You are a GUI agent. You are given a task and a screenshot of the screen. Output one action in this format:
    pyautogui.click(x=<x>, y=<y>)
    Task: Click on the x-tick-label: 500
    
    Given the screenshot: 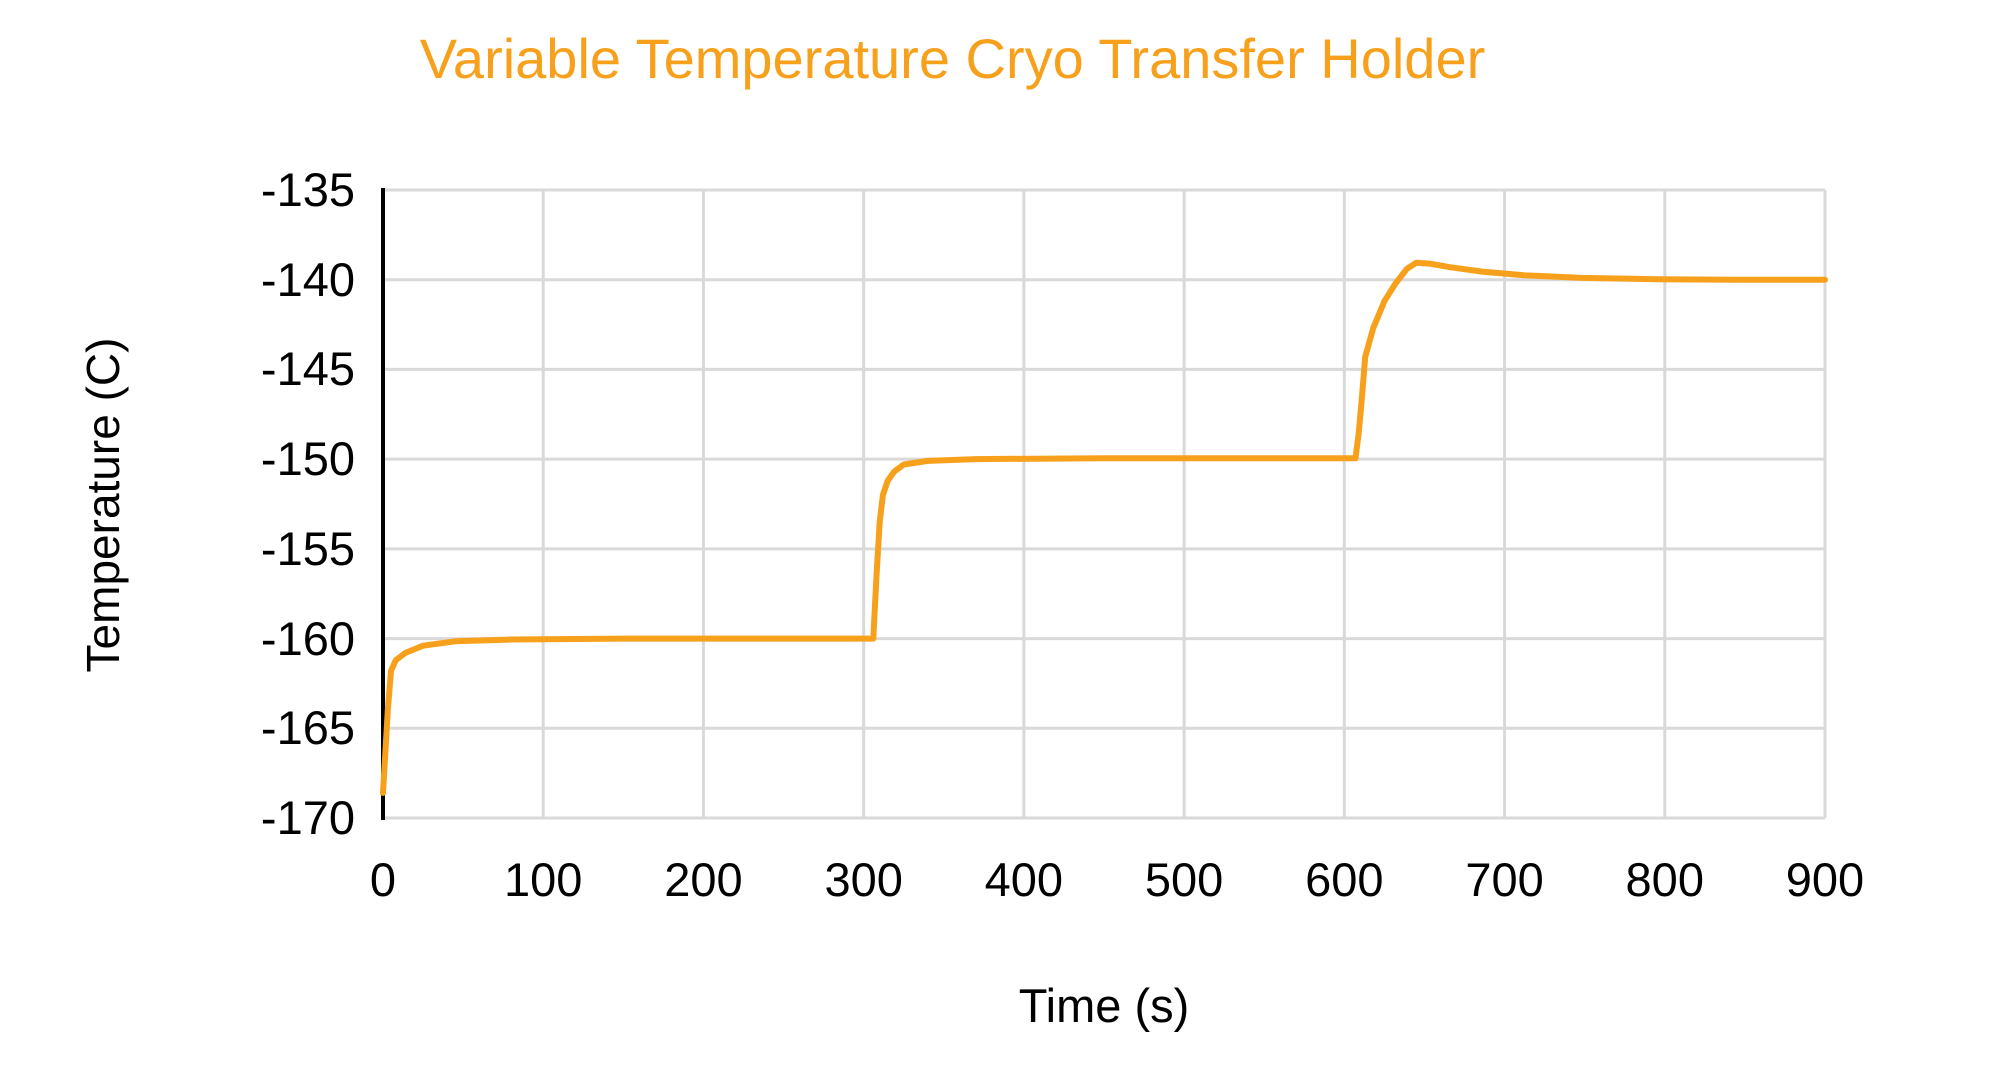 What is the action you would take?
    pyautogui.click(x=1184, y=879)
    